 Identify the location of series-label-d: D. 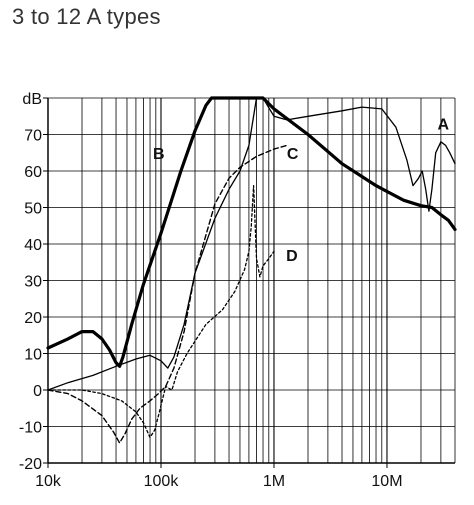
(292, 256).